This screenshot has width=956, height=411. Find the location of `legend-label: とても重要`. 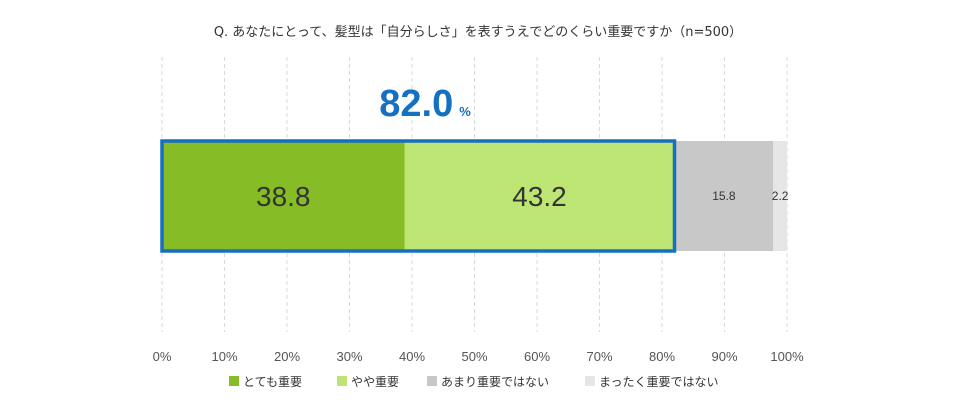

legend-label: とても重要 is located at coordinates (272, 382).